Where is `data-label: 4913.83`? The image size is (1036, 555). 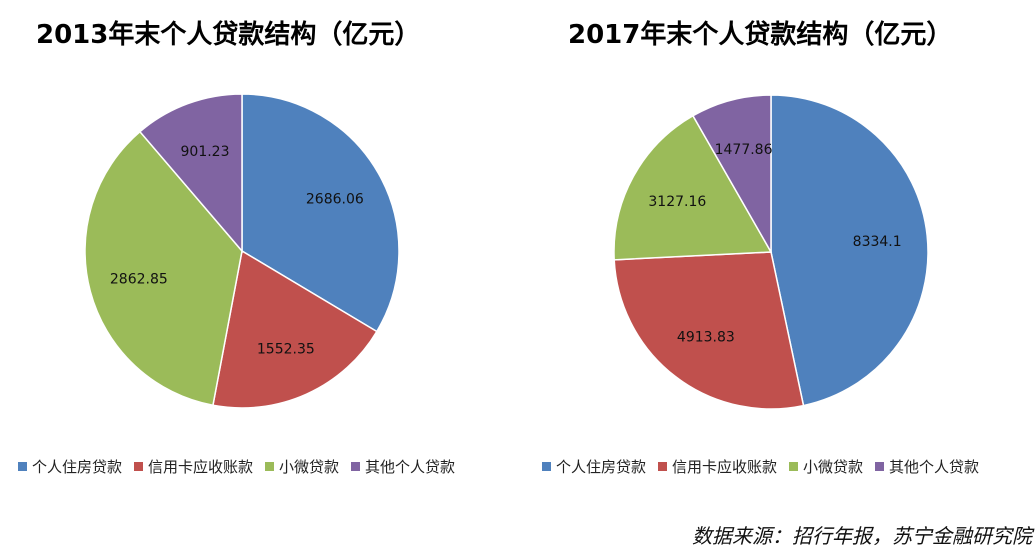 data-label: 4913.83 is located at coordinates (706, 338).